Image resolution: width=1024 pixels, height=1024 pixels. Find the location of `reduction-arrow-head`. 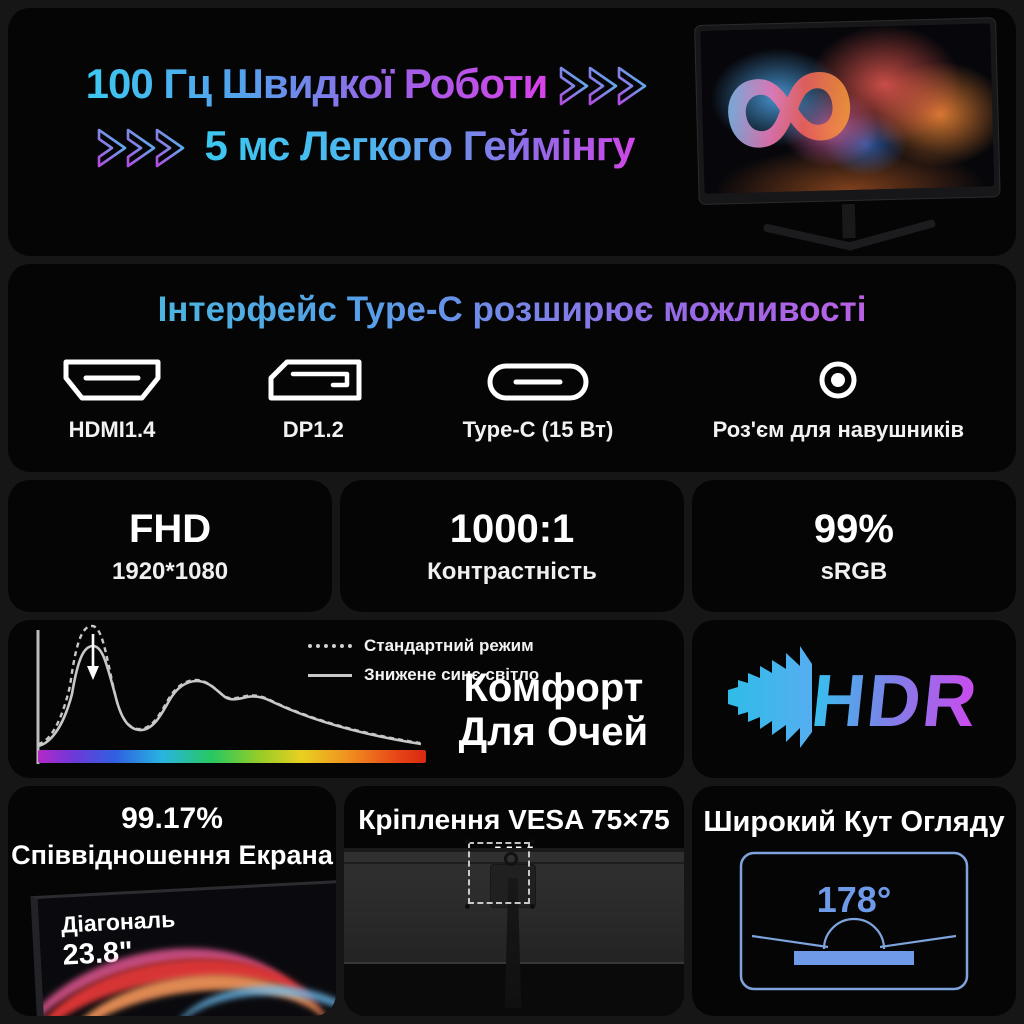

reduction-arrow-head is located at coordinates (93, 673).